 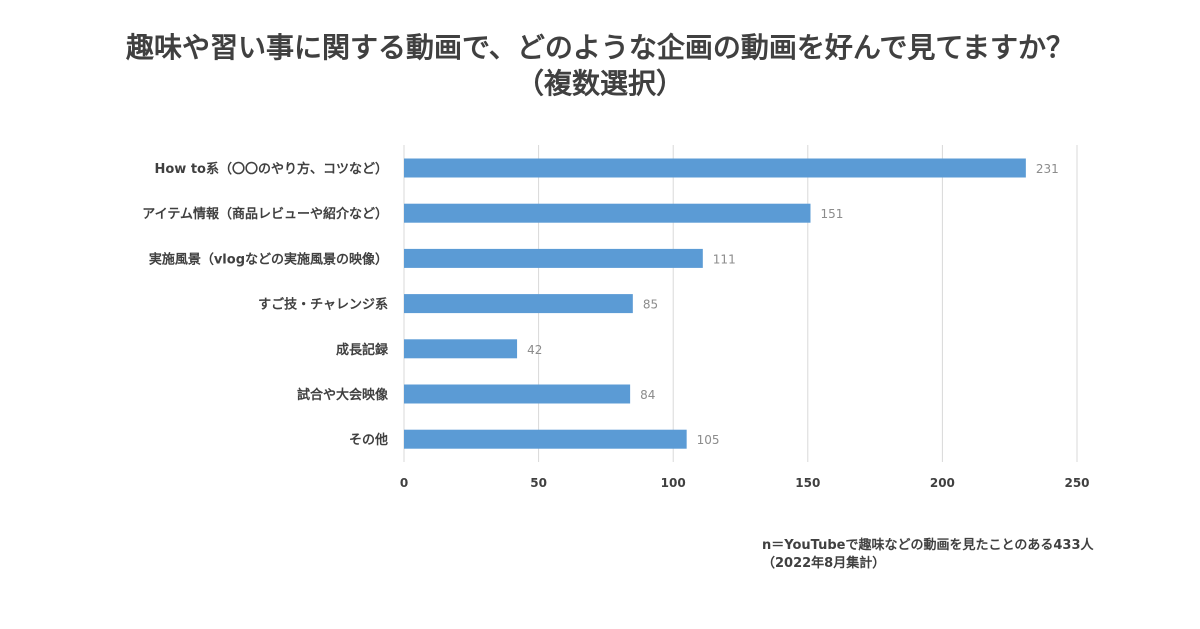 What do you see at coordinates (708, 440) in the screenshot?
I see `data-label: 105` at bounding box center [708, 440].